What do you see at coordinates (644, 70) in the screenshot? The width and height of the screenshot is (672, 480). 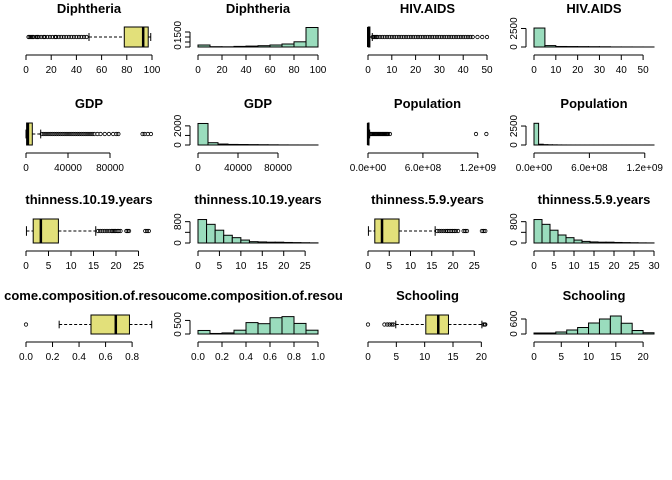 I see `x-tick-label: 50` at bounding box center [644, 70].